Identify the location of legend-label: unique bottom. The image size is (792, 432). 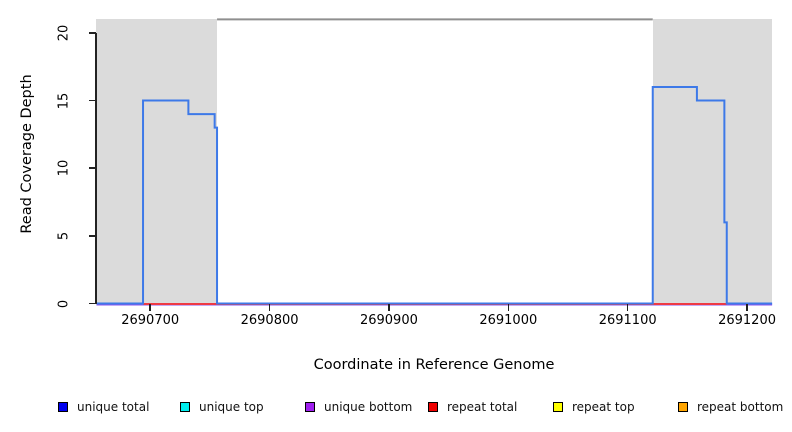
(368, 407).